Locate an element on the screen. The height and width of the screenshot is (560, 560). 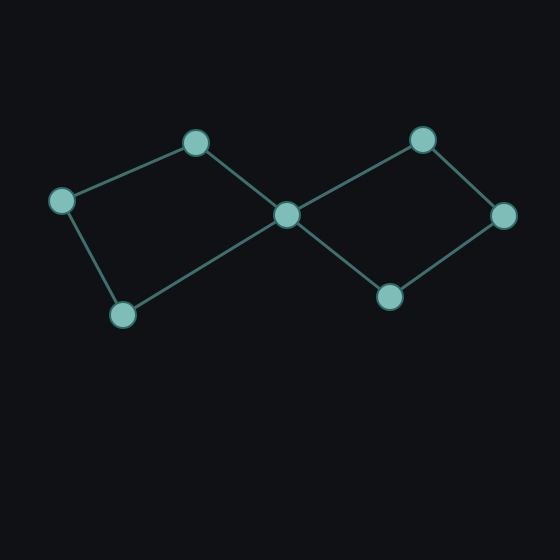
graph-edge-n4-n6 is located at coordinates (338, 256).